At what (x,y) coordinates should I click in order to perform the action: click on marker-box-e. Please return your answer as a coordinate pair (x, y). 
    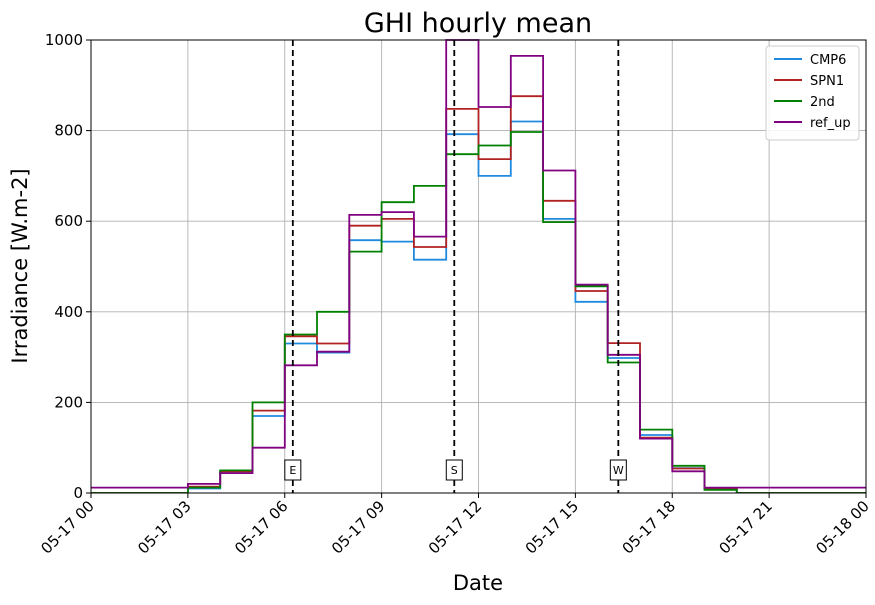
    Looking at the image, I should click on (293, 470).